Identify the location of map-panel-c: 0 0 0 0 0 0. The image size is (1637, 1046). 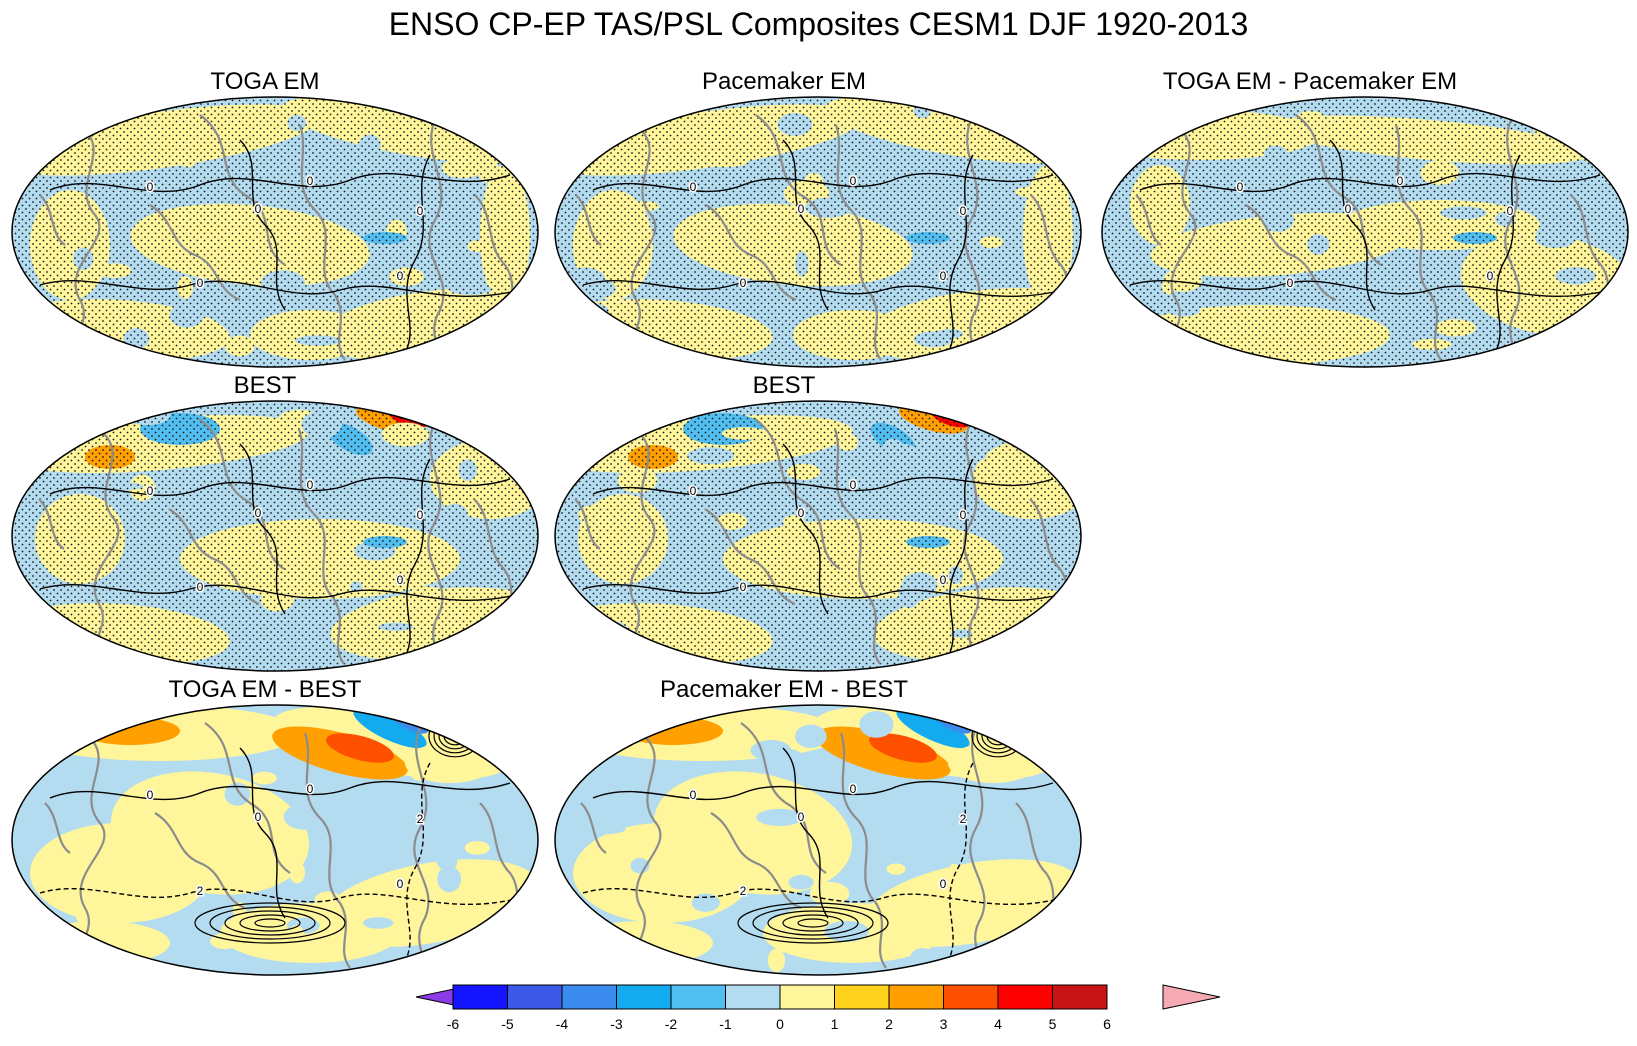
(1365, 232).